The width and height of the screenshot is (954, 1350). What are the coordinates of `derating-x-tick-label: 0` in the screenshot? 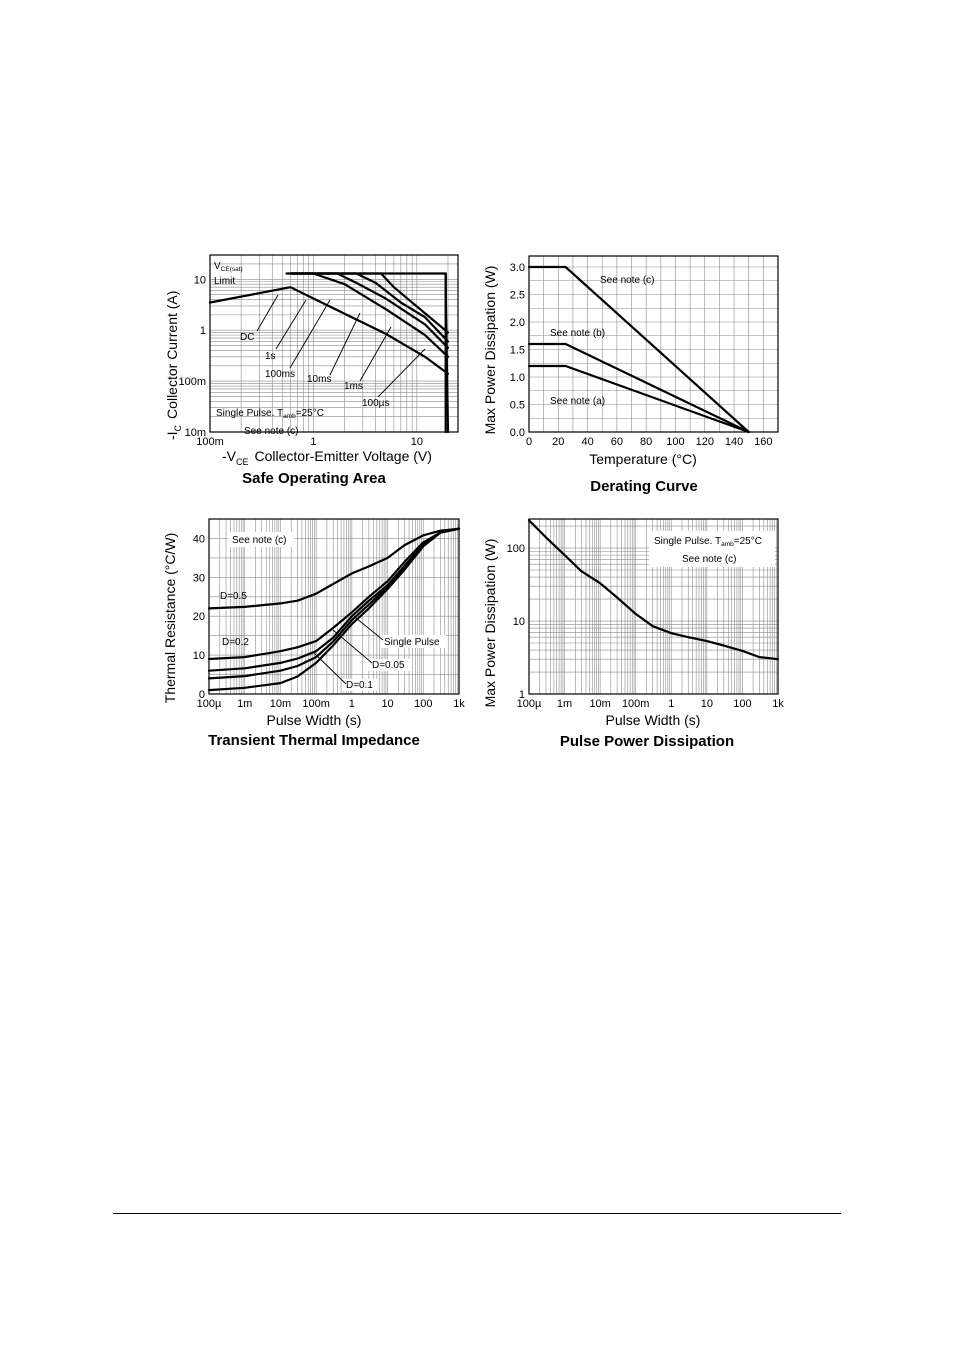 It's located at (529, 442).